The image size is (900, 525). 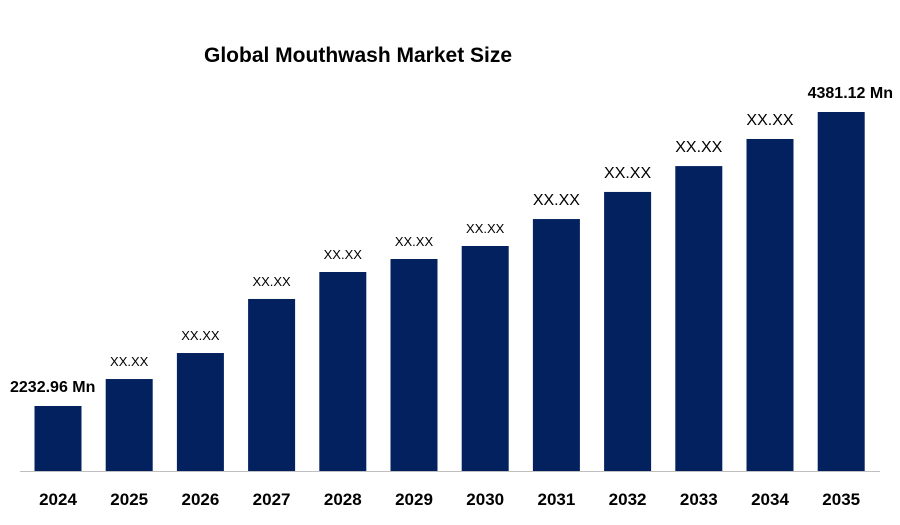 I want to click on bar-2034, so click(x=770, y=304).